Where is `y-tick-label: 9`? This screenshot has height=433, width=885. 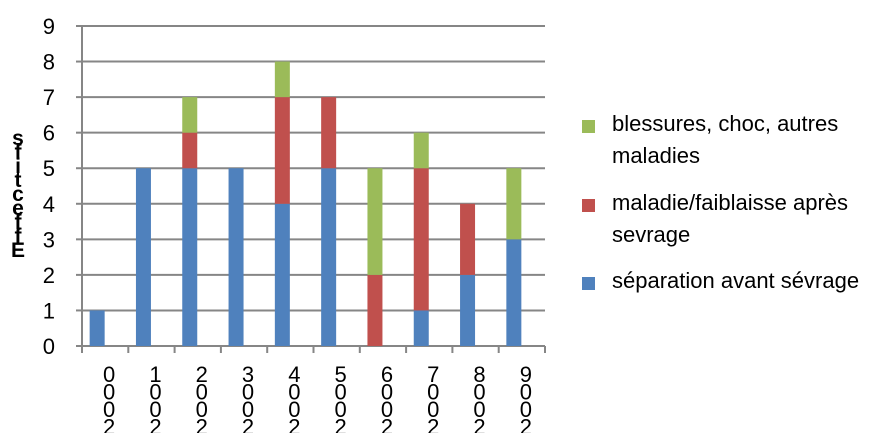 y-tick-label: 9 is located at coordinates (49, 26).